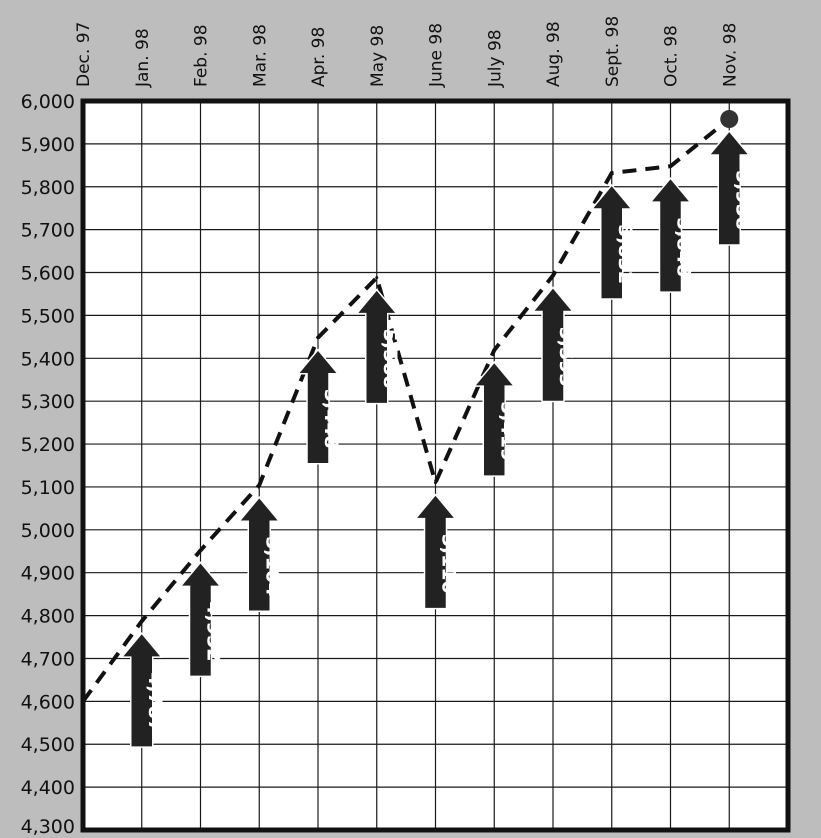 The width and height of the screenshot is (821, 838). What do you see at coordinates (48, 274) in the screenshot?
I see `y-tick-label: 5,600` at bounding box center [48, 274].